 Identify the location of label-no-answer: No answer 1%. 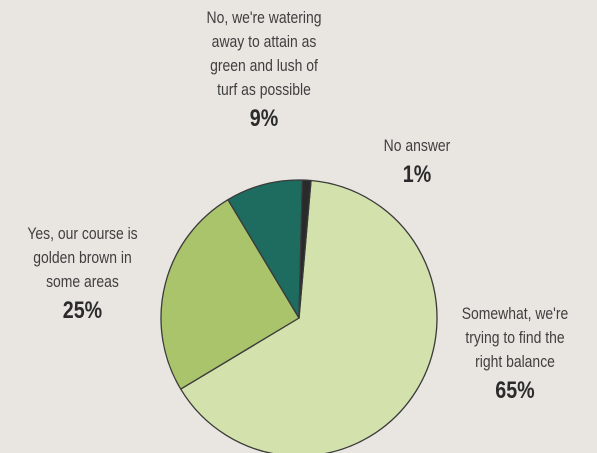
(417, 162).